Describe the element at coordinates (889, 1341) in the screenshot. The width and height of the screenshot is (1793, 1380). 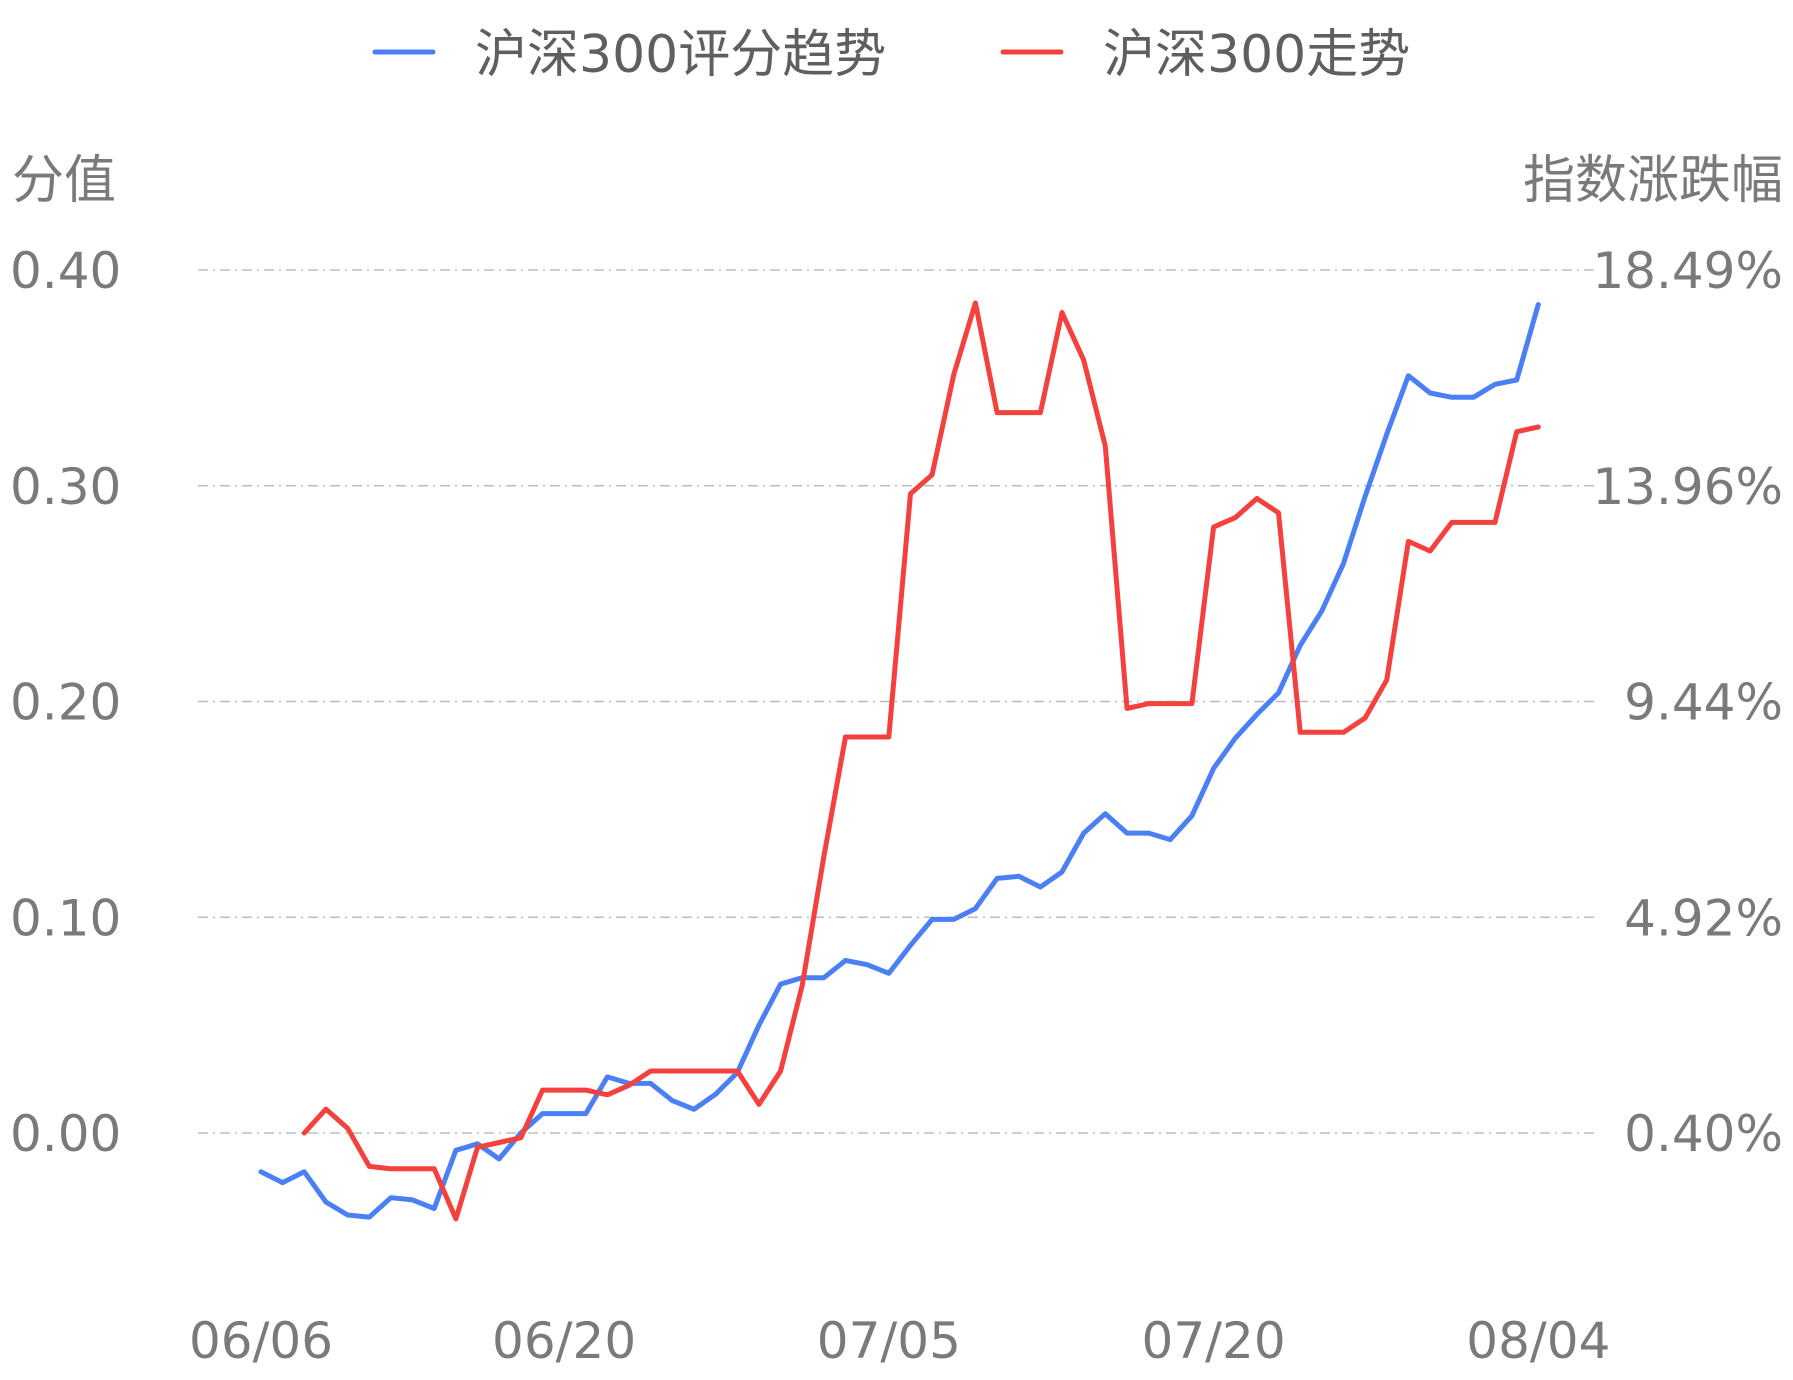
I see `x-tick-label: 07/05` at that location.